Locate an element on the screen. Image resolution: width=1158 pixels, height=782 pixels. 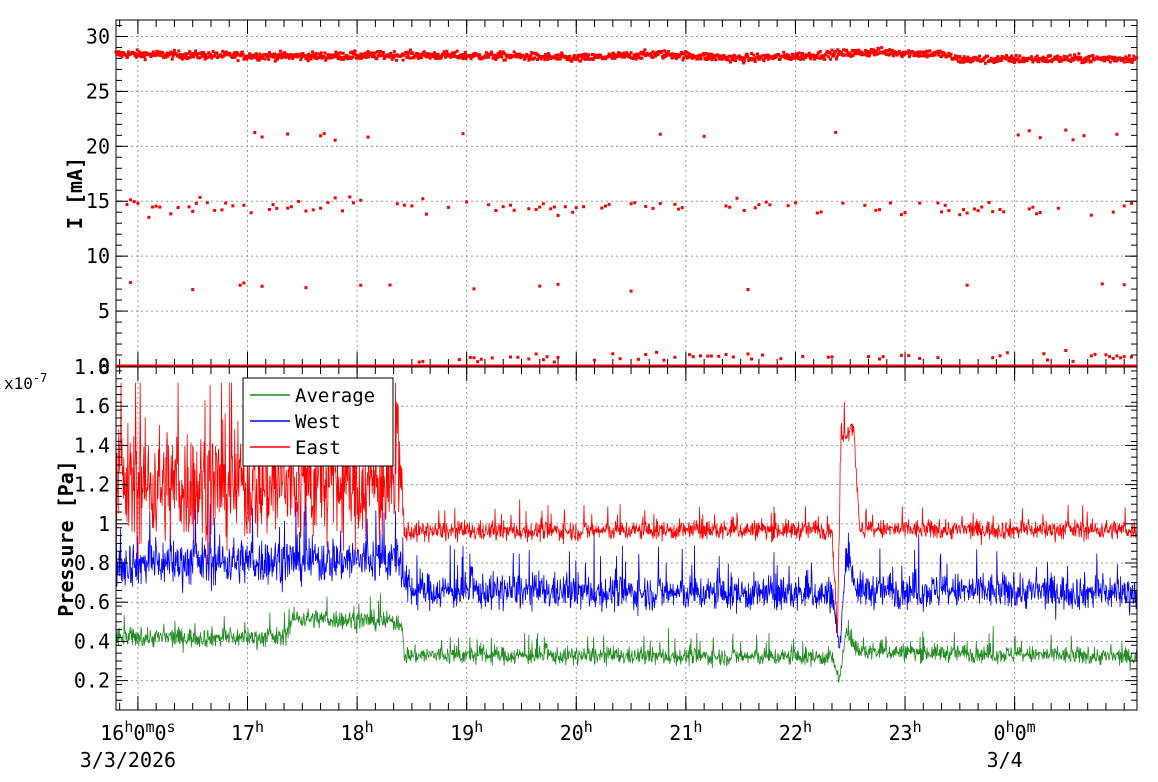
pressure-y-exponent: x10-7 is located at coordinates (25, 382).